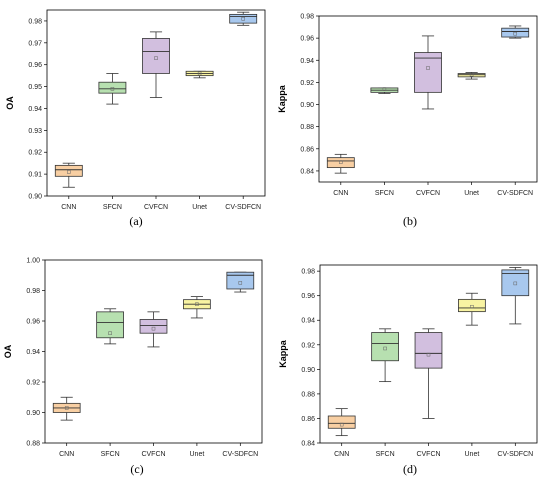 This screenshot has height=487, width=550. I want to click on y-tick-label: 0.97, so click(35, 43).